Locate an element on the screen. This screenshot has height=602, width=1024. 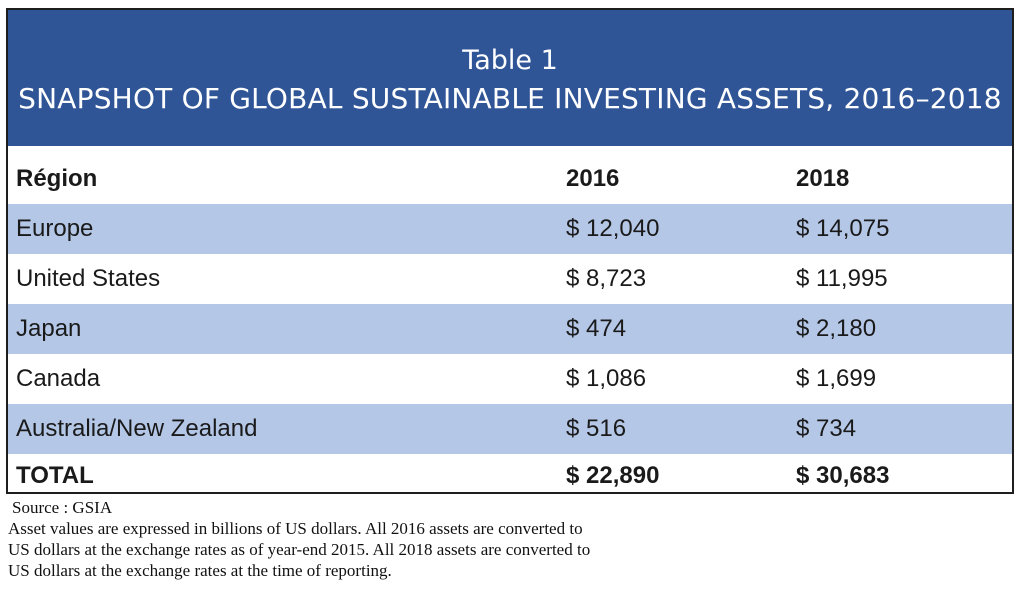
column-header-2016: 2016 is located at coordinates (593, 178).